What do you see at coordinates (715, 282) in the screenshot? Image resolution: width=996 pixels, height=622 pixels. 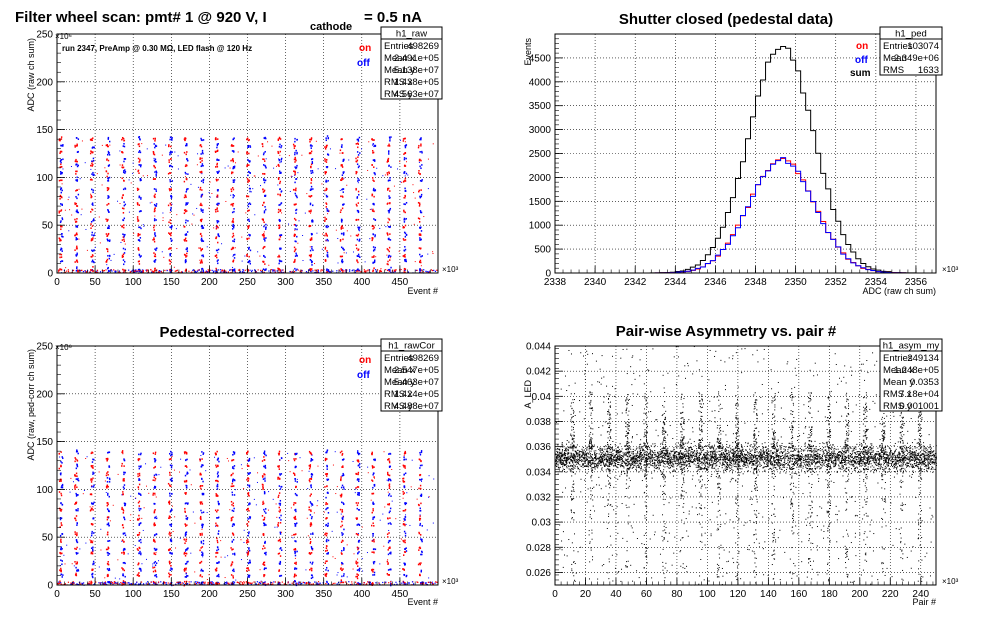 I see `ped-xtick-label: 2346` at bounding box center [715, 282].